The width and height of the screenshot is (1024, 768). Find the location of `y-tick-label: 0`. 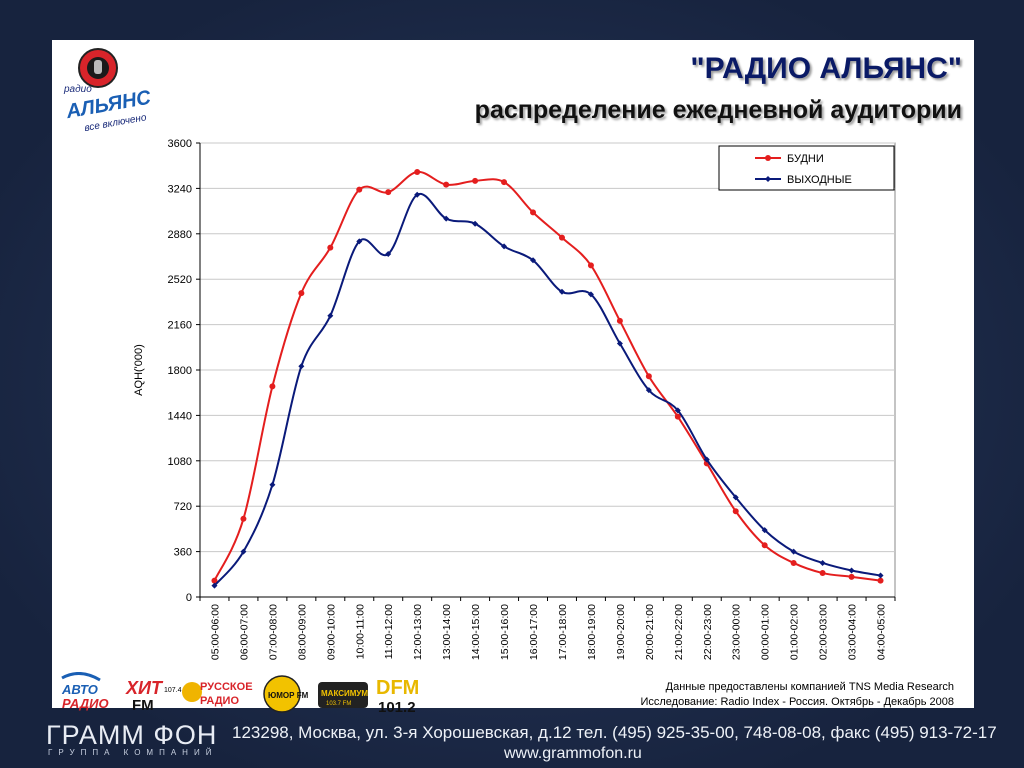

y-tick-label: 0 is located at coordinates (189, 598).